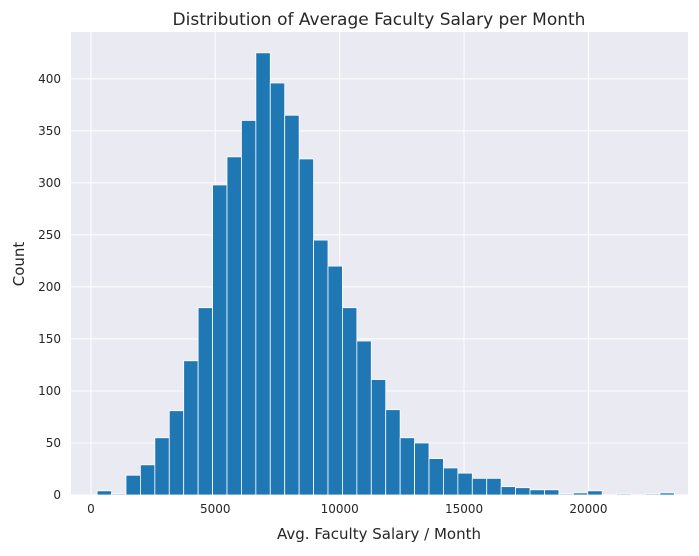 Image resolution: width=699 pixels, height=556 pixels. Describe the element at coordinates (215, 509) in the screenshot. I see `x-tick-label: 5000` at that location.